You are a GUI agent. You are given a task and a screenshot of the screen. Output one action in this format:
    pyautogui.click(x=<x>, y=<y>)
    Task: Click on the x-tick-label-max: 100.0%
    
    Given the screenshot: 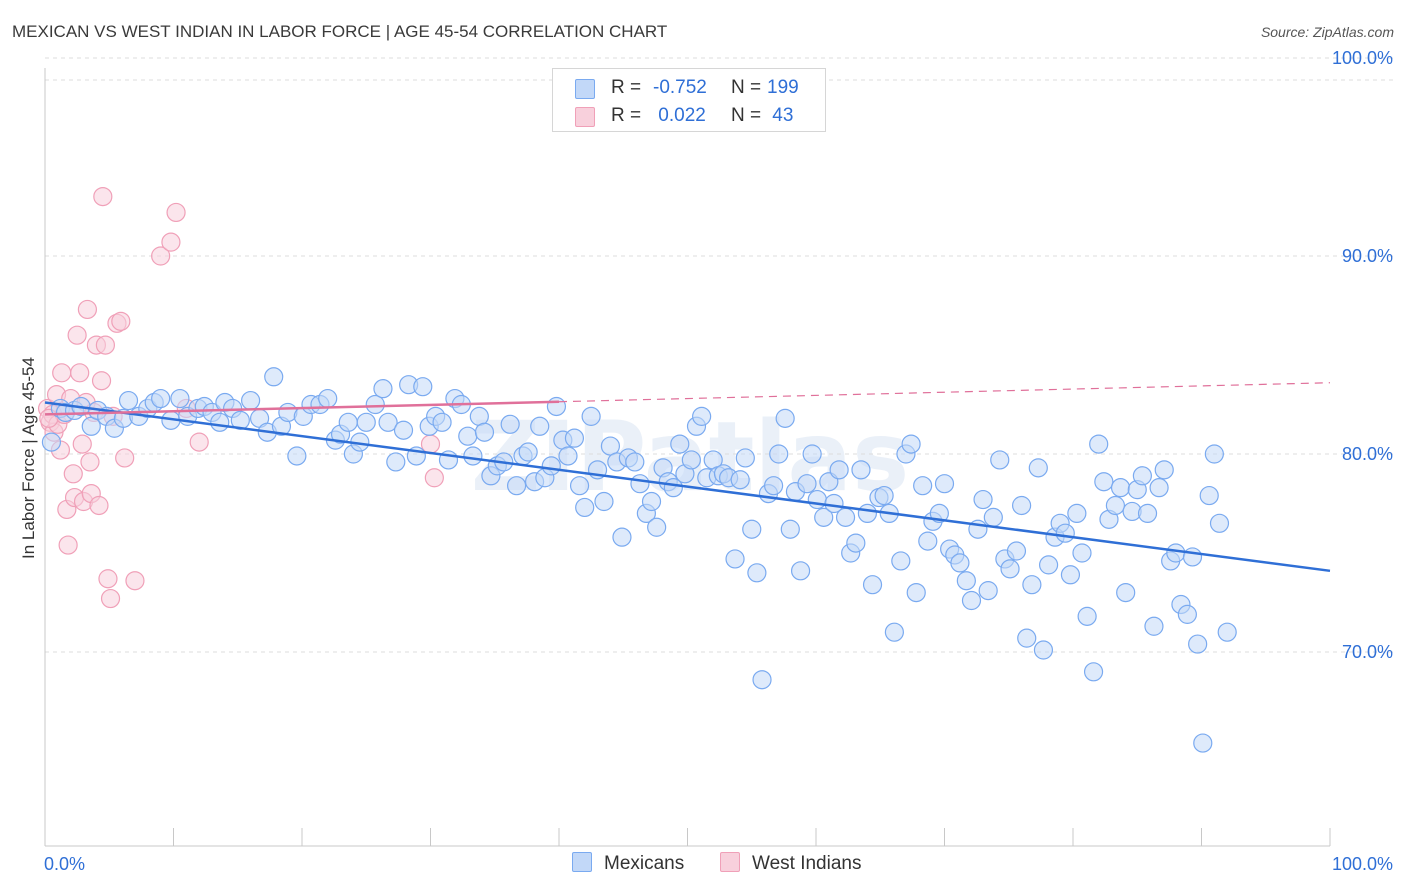 What is the action you would take?
    pyautogui.click(x=1362, y=864)
    